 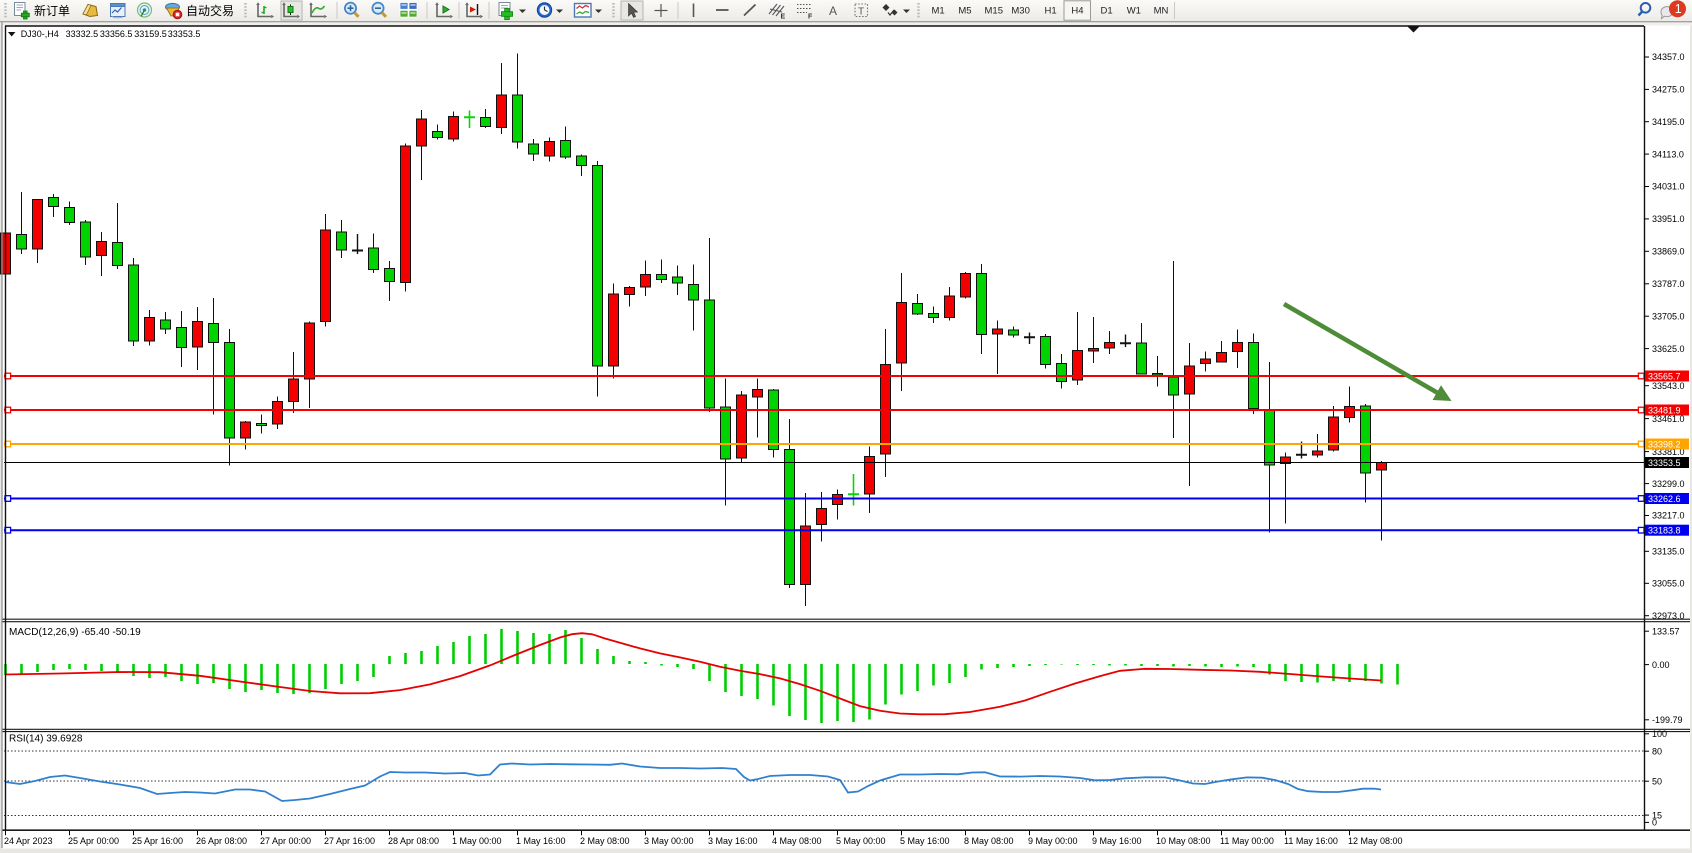 What do you see at coordinates (52, 10) in the screenshot?
I see `svg-text: 新订单` at bounding box center [52, 10].